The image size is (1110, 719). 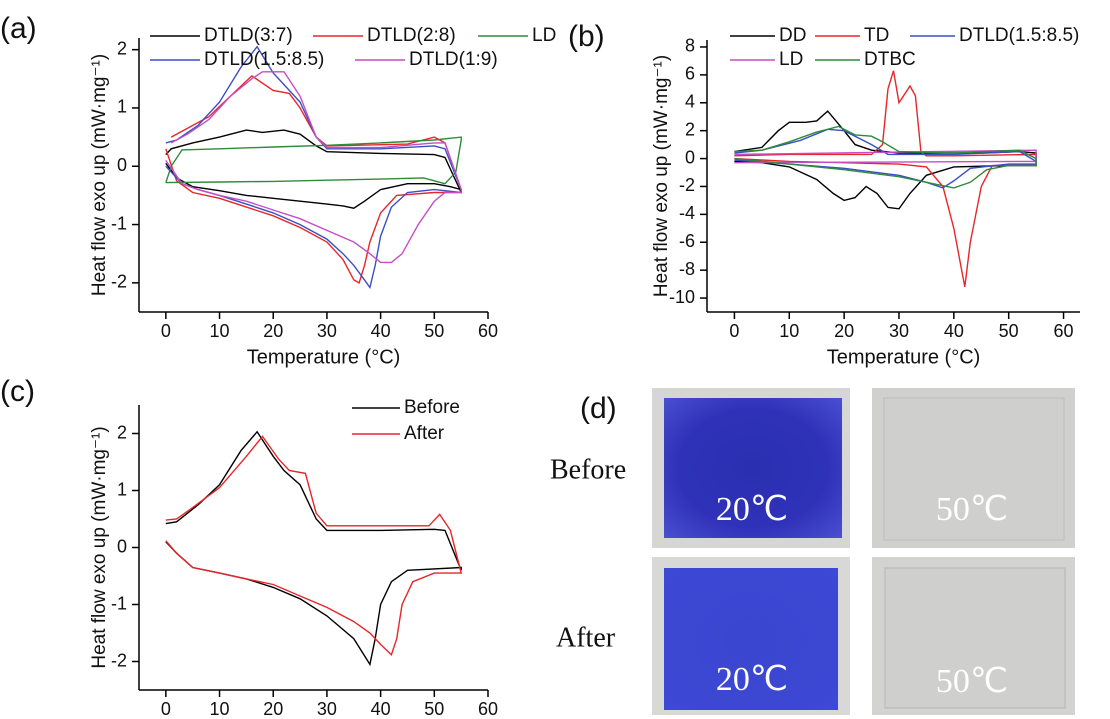 What do you see at coordinates (588, 469) in the screenshot?
I see `row-label: Before` at bounding box center [588, 469].